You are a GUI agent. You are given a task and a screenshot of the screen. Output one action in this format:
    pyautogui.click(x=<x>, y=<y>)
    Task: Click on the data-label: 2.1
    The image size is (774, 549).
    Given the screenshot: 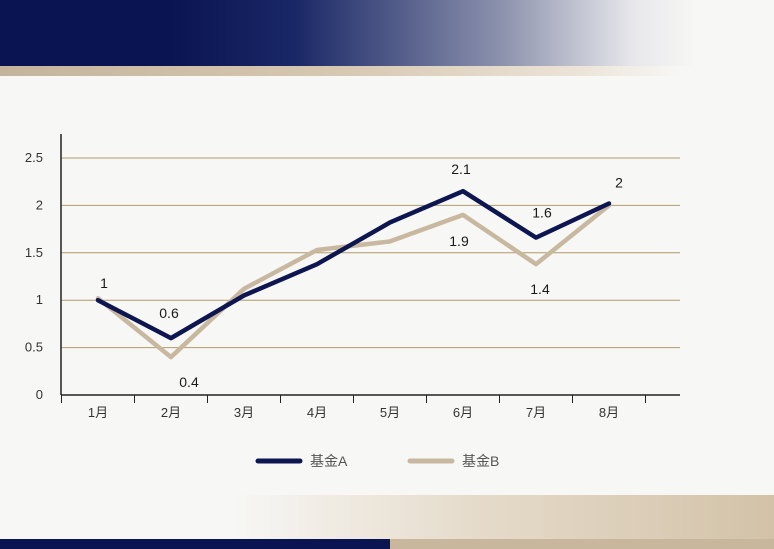 What is the action you would take?
    pyautogui.click(x=461, y=169)
    